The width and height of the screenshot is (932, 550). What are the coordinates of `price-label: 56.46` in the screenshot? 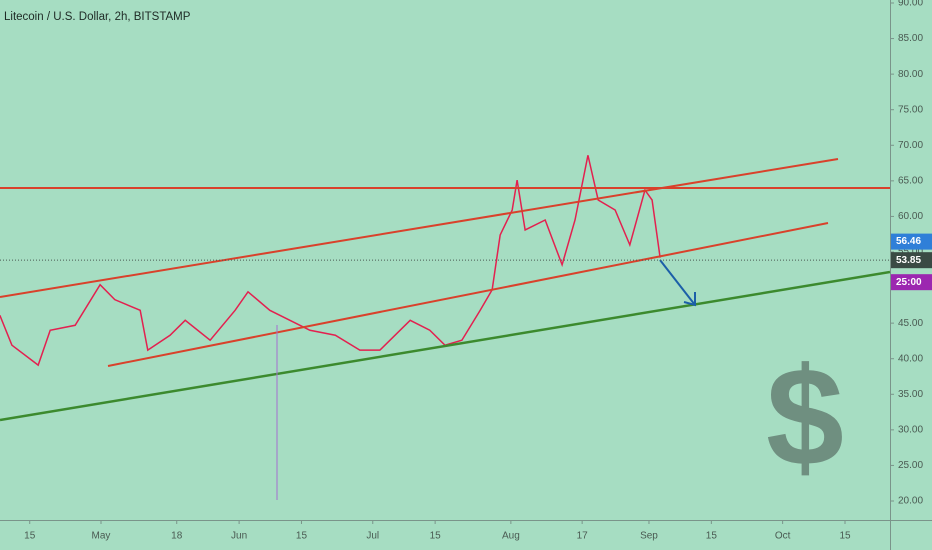 It's located at (908, 241).